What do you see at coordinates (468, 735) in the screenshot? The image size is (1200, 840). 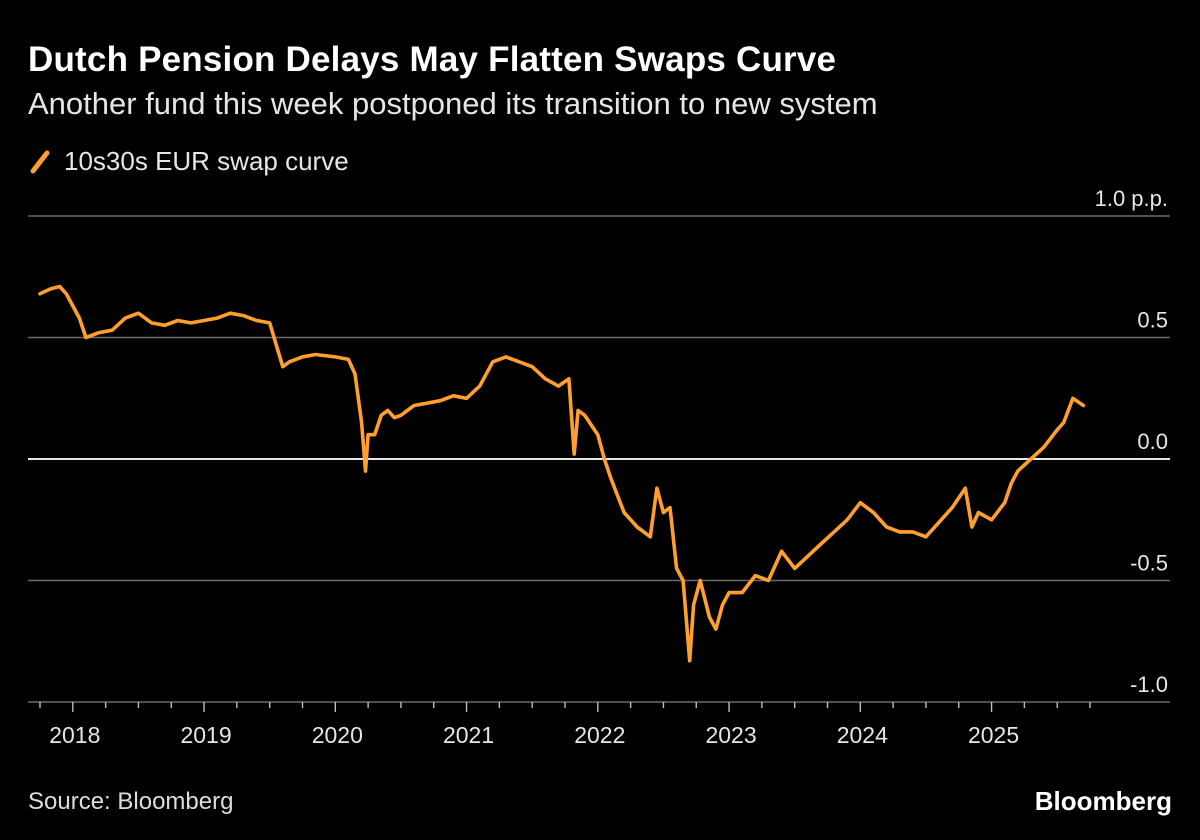 I see `x-tick-label: 2021` at bounding box center [468, 735].